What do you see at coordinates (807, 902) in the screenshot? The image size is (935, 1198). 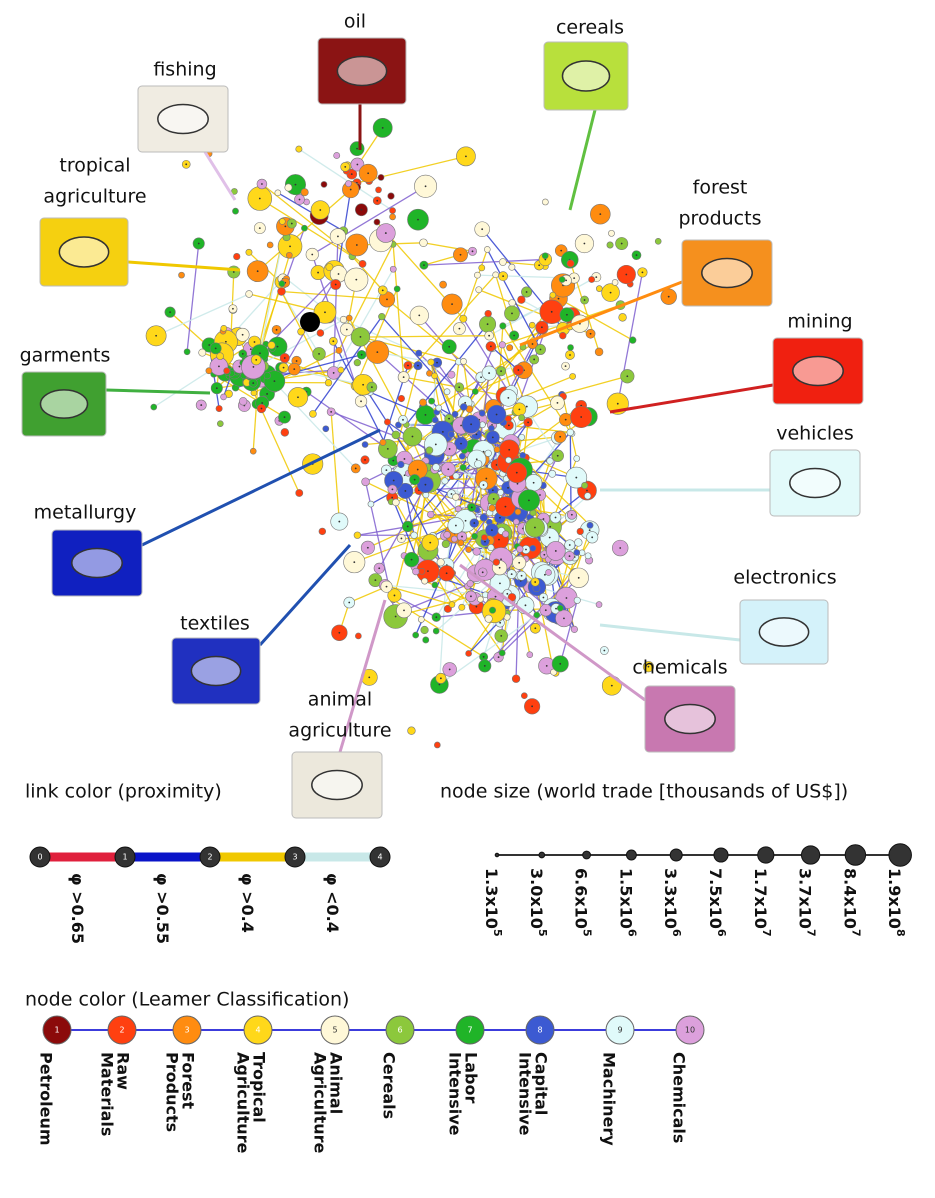 I see `size-label: 3.7x107` at bounding box center [807, 902].